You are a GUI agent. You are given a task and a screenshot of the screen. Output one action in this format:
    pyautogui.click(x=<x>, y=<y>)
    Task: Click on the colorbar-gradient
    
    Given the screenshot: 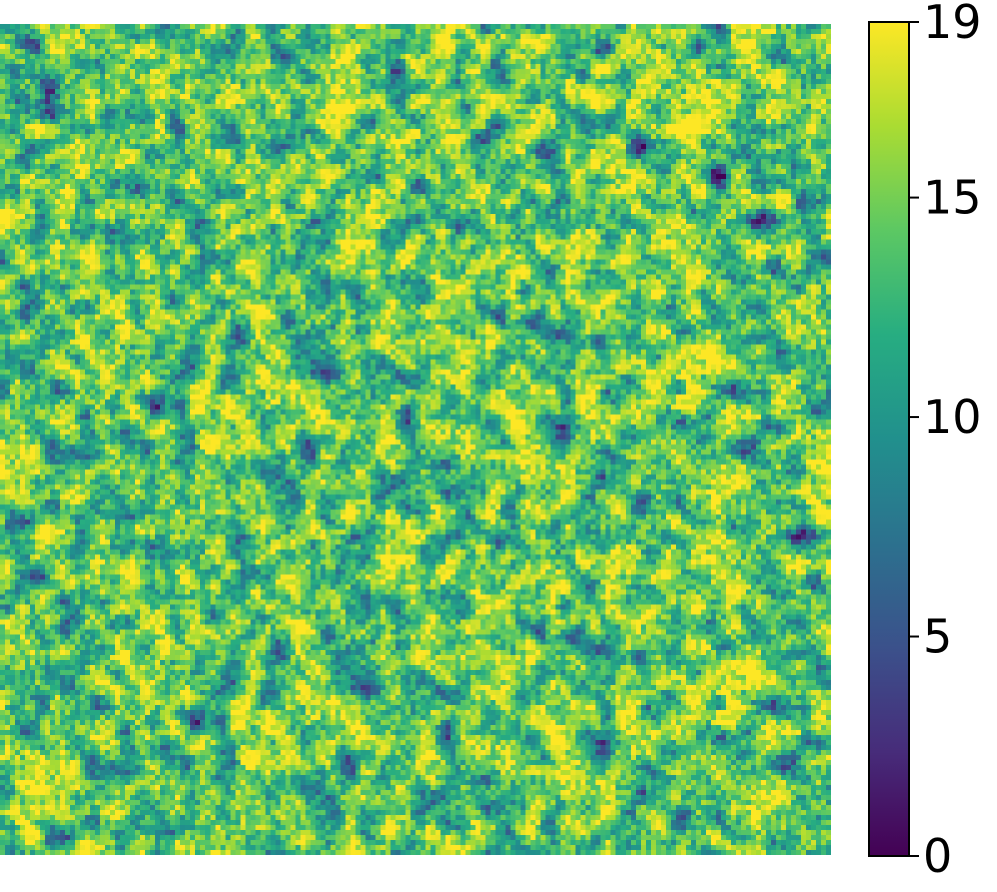 What is the action you would take?
    pyautogui.click(x=889, y=439)
    